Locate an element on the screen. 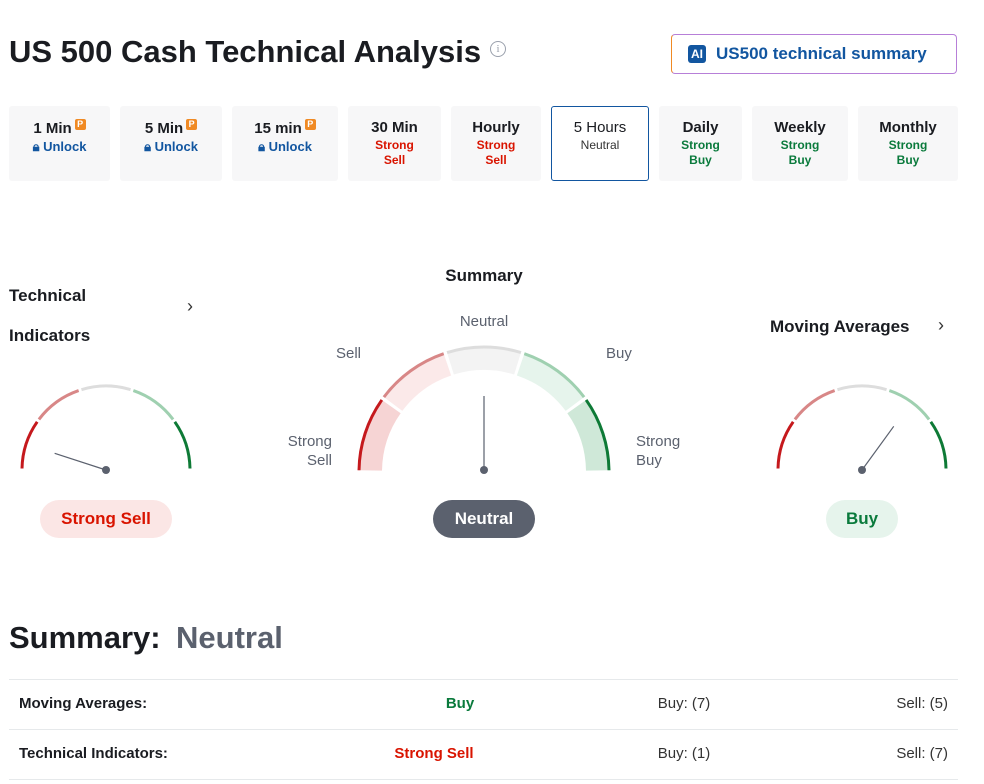 The width and height of the screenshot is (984, 784). timeframe-tab: Weekly Strong Buy is located at coordinates (800, 143).